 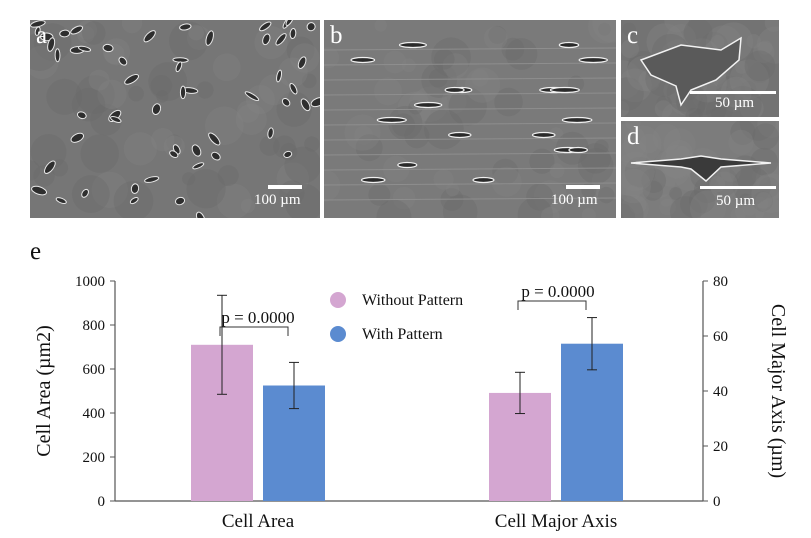 What do you see at coordinates (94, 414) in the screenshot?
I see `y-tick-label-left: 400` at bounding box center [94, 414].